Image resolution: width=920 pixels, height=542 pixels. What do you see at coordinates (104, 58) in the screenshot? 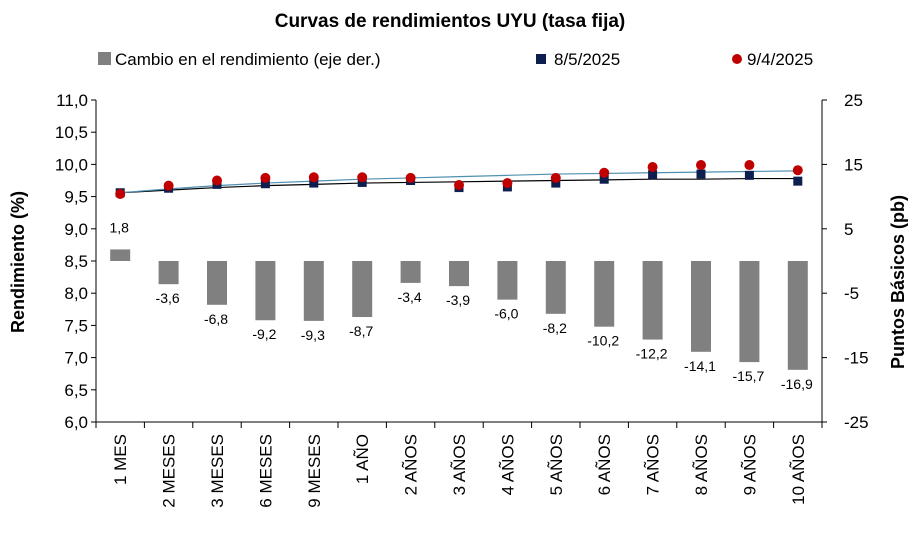
I see `legend-bar-swatch` at bounding box center [104, 58].